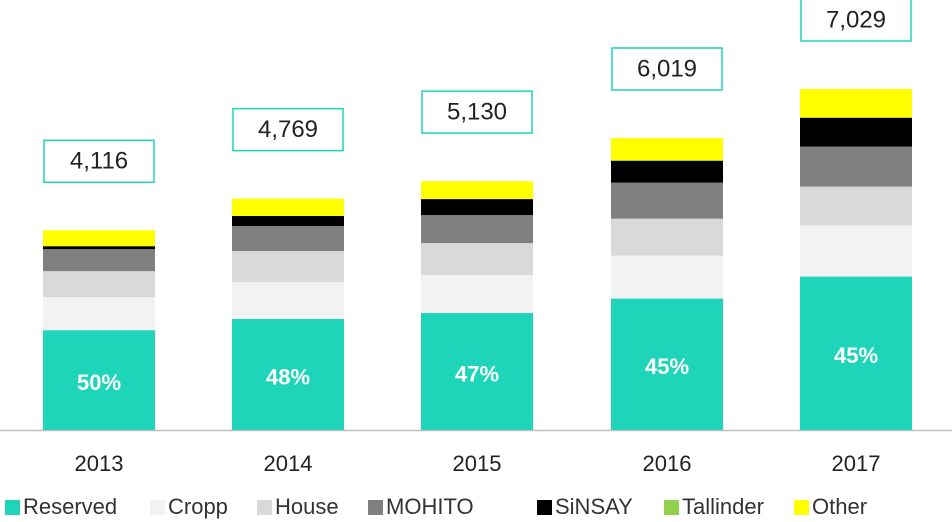 This screenshot has height=522, width=952. Describe the element at coordinates (99, 463) in the screenshot. I see `x-tick-label: 2013` at that location.